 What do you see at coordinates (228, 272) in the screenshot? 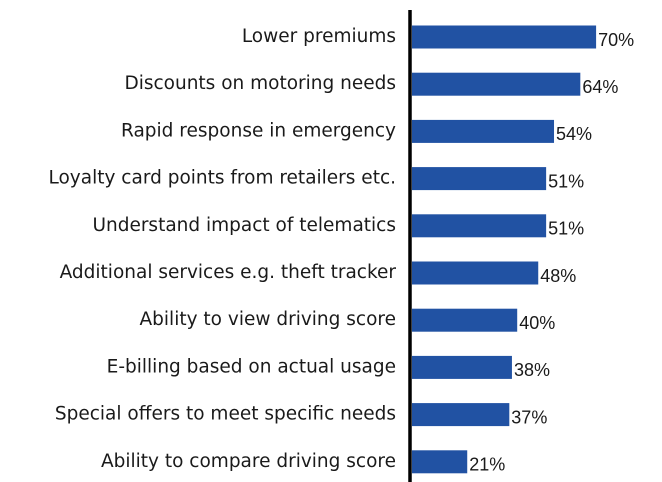
I see `category-label: Additional services e.g. theft tracker` at bounding box center [228, 272].